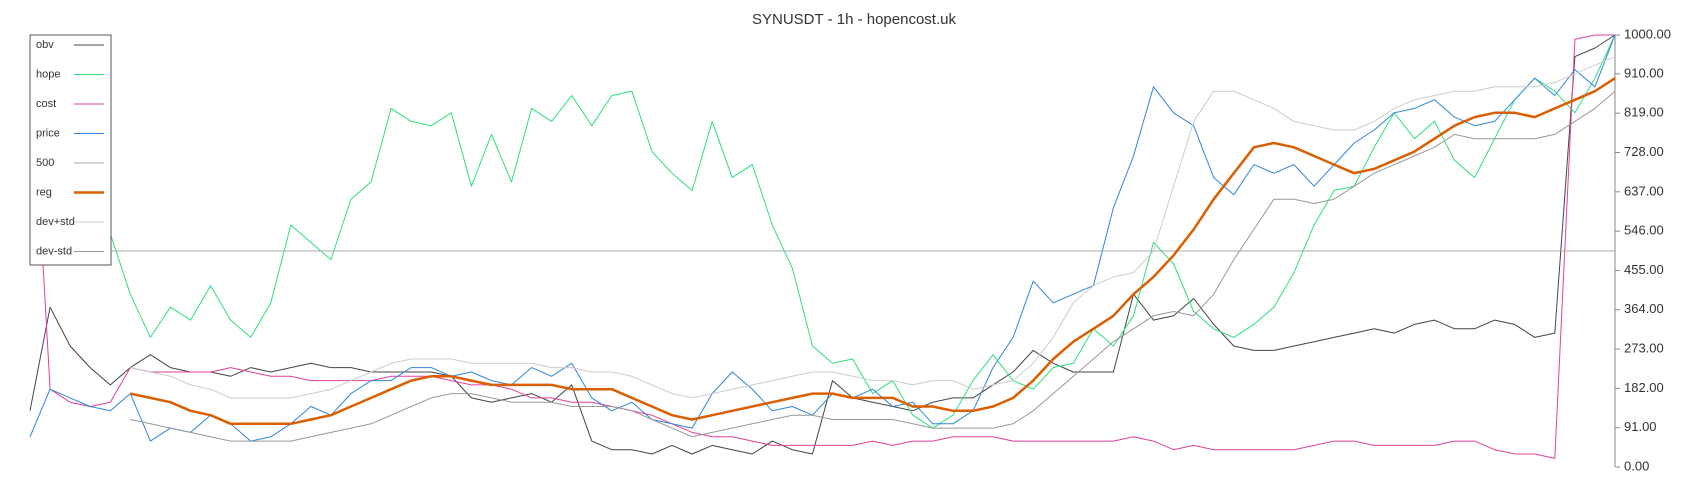  Describe the element at coordinates (1644, 112) in the screenshot. I see `y-tick-label: 819.00` at that location.